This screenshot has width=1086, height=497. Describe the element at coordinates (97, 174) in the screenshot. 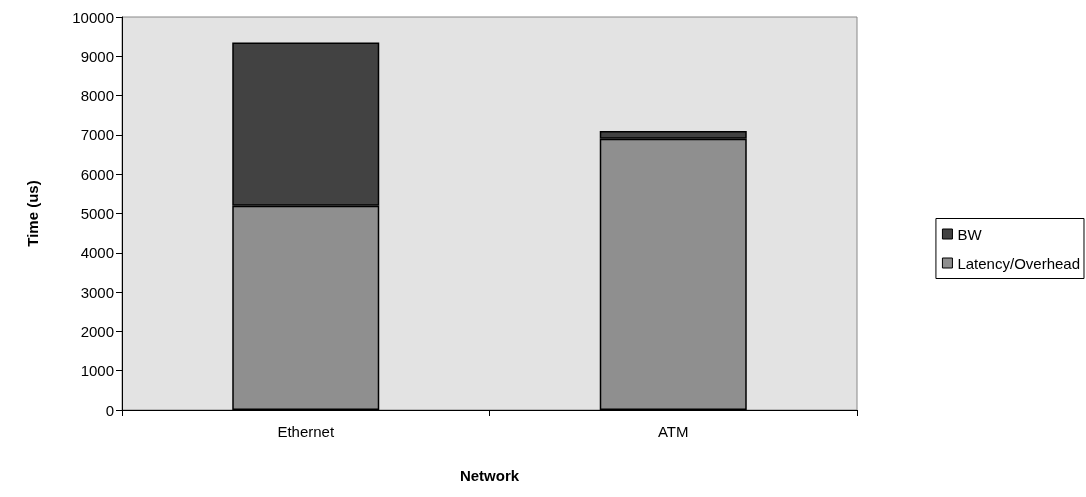

I see `y-tick-label: 6000` at that location.